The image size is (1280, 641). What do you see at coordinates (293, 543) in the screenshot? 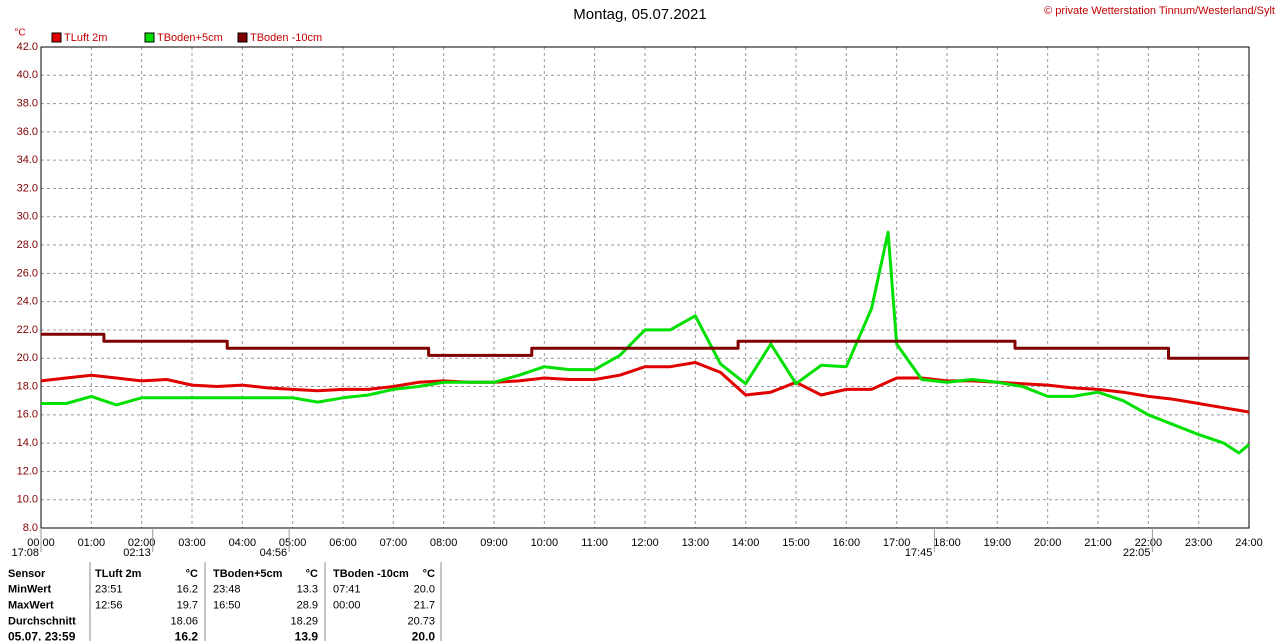
I see `x-tick-label: 05:00` at bounding box center [293, 543].